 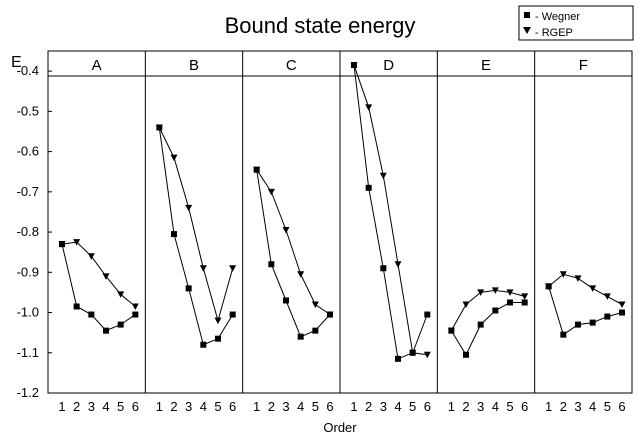 I want to click on y-axis-label: E, so click(x=16, y=62).